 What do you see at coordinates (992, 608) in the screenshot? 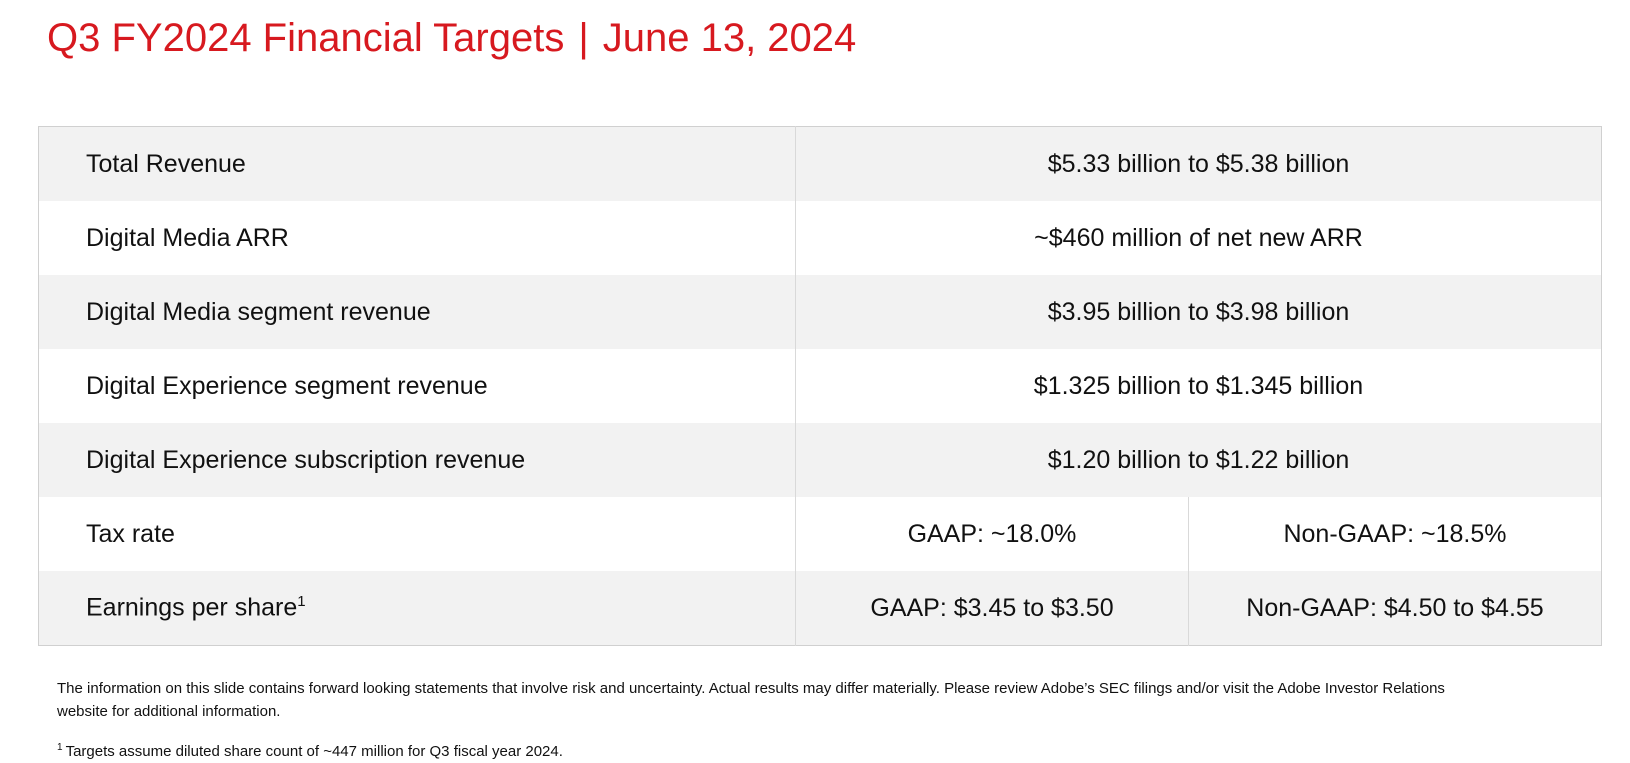
I see `row-value: GAAP: $3.45 to $3.50` at bounding box center [992, 608].